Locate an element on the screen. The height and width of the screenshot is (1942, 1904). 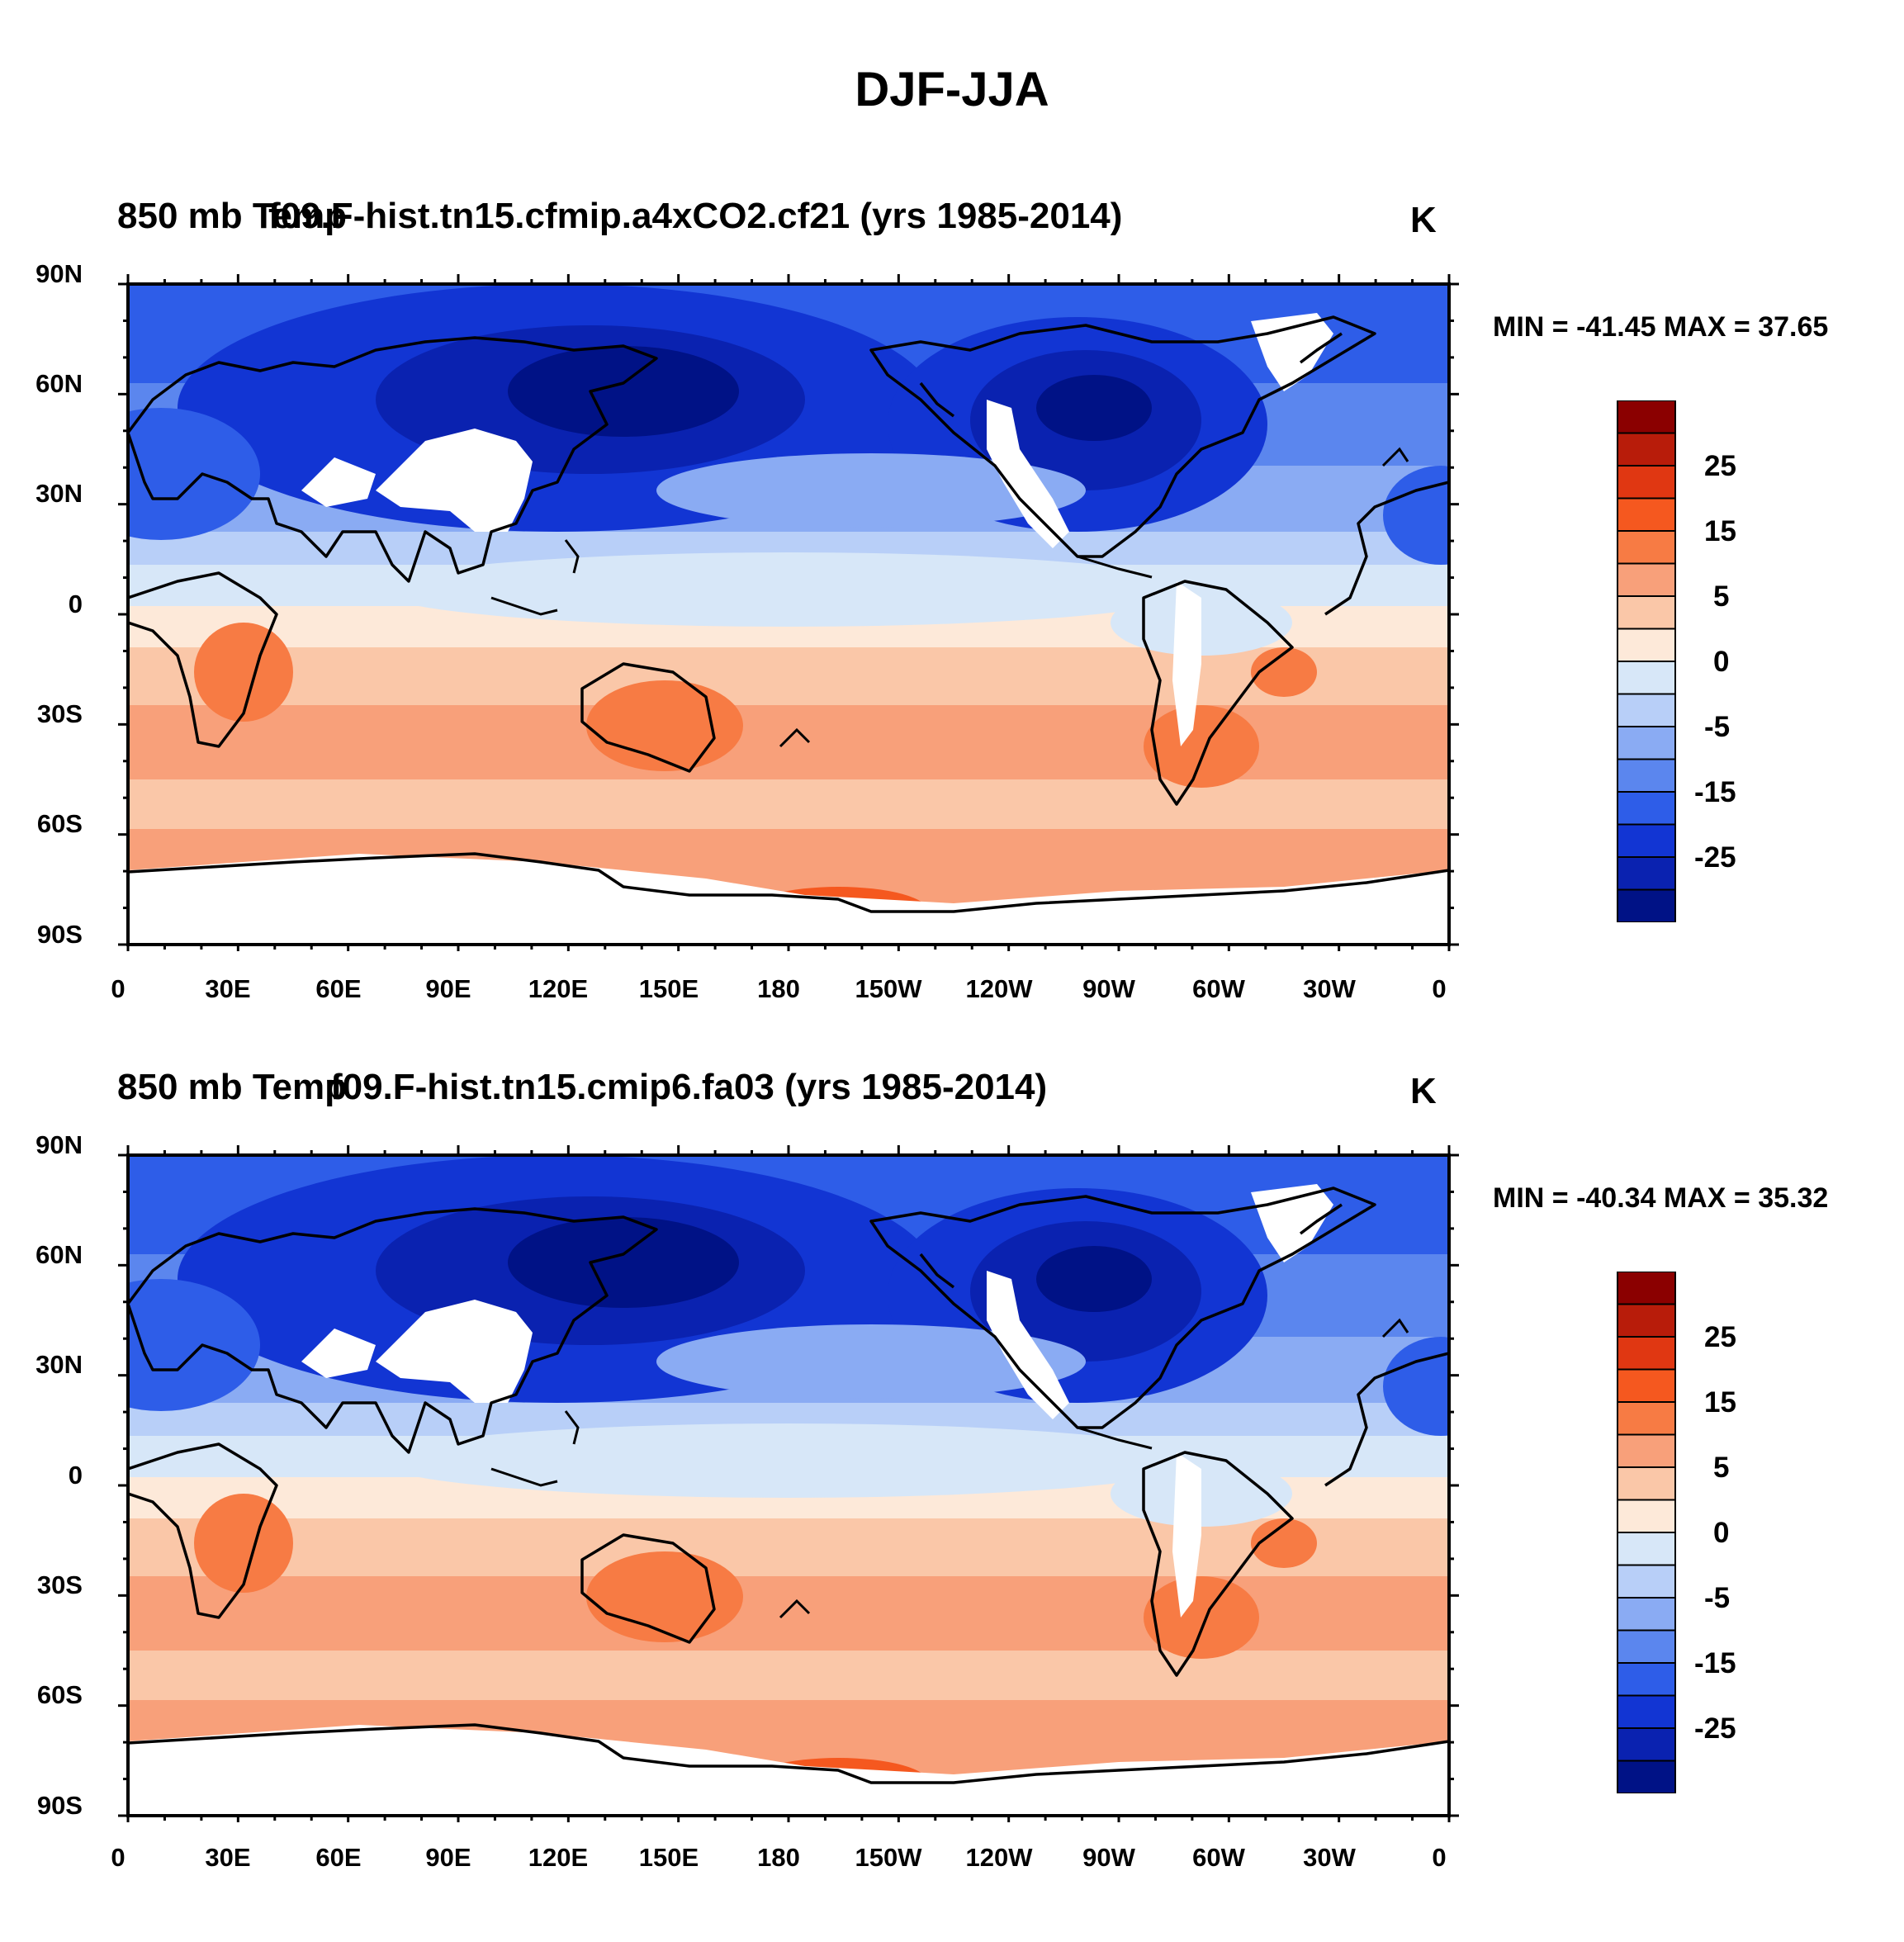
lon-label: 120E is located at coordinates (558, 988).